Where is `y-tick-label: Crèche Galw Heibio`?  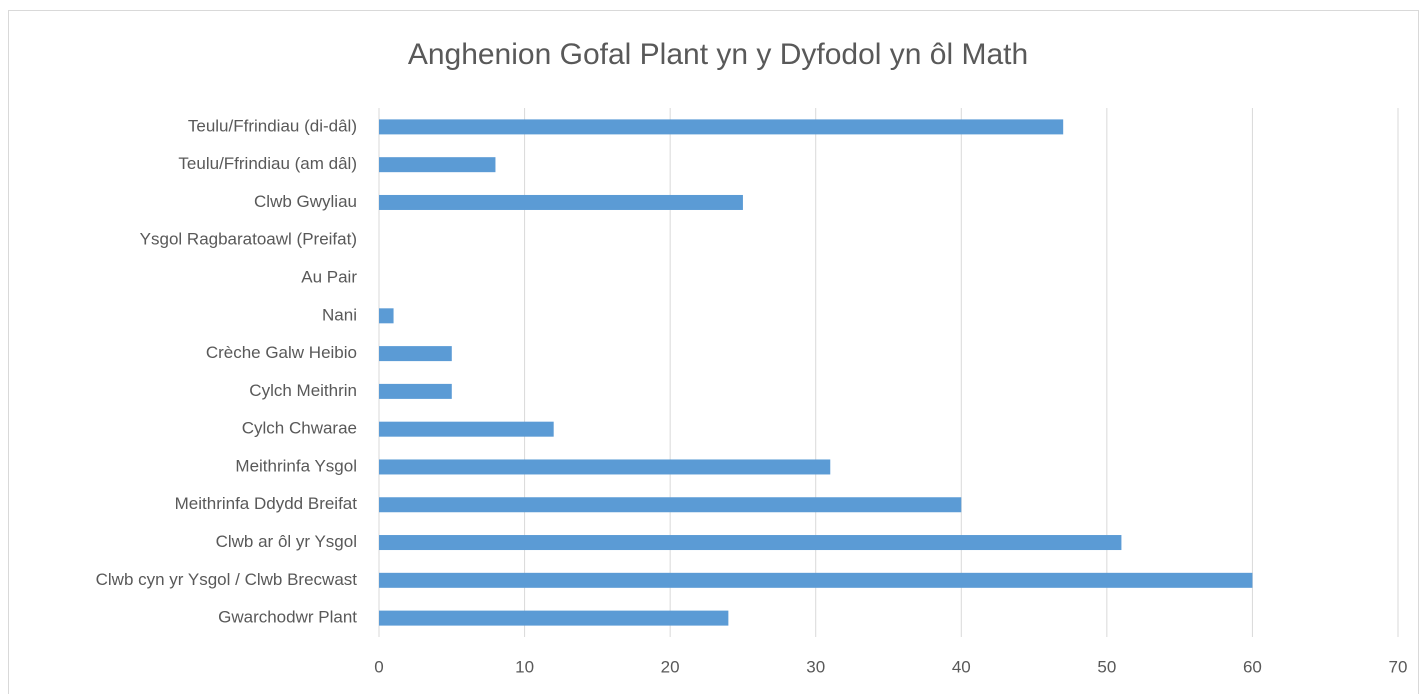
y-tick-label: Crèche Galw Heibio is located at coordinates (281, 352).